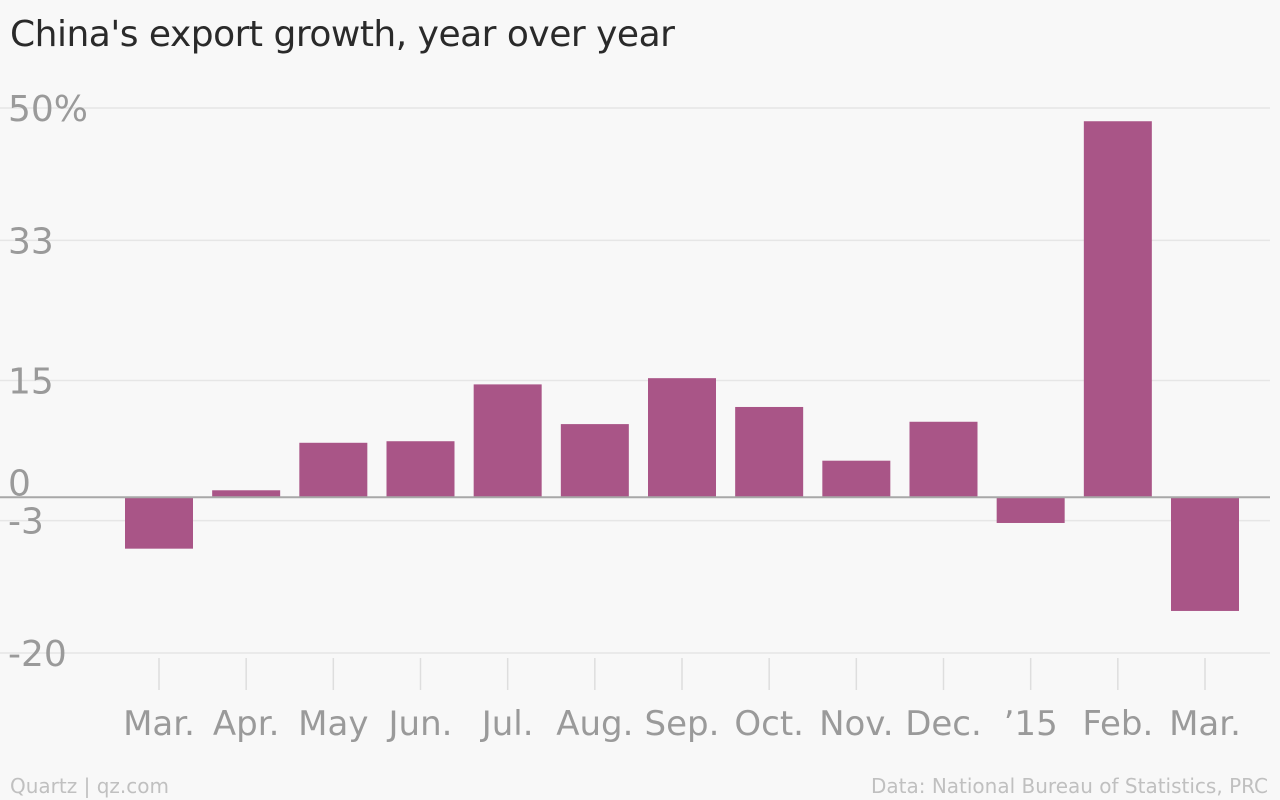 This screenshot has height=800, width=1280. What do you see at coordinates (19, 483) in the screenshot?
I see `y-tick-label: 0` at bounding box center [19, 483].